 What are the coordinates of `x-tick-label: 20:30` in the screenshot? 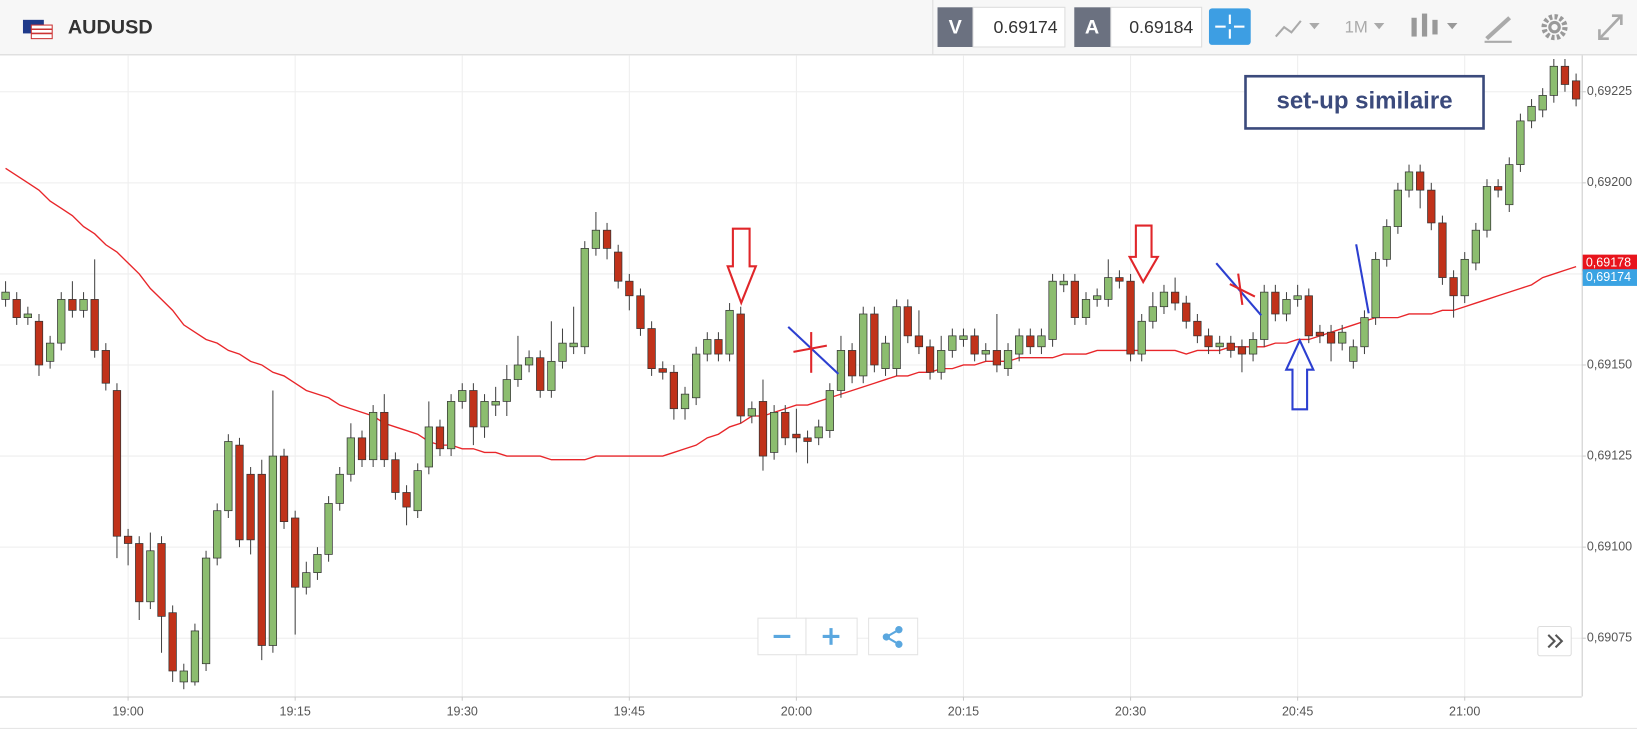 It's located at (1130, 711).